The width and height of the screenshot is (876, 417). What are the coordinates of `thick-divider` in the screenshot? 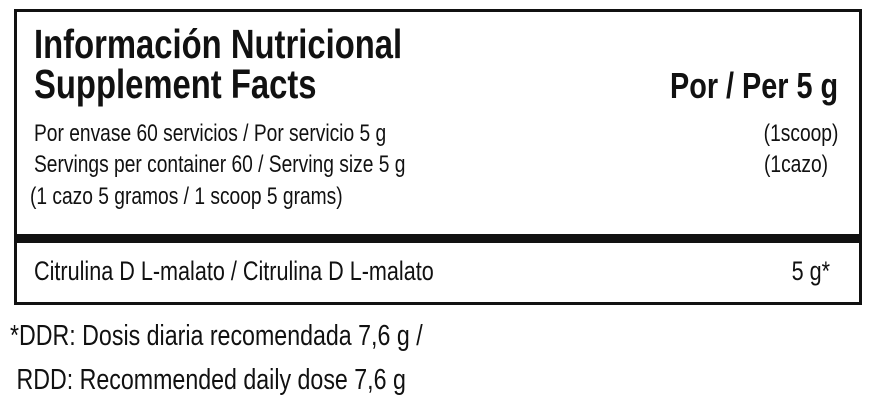 It's located at (438, 238).